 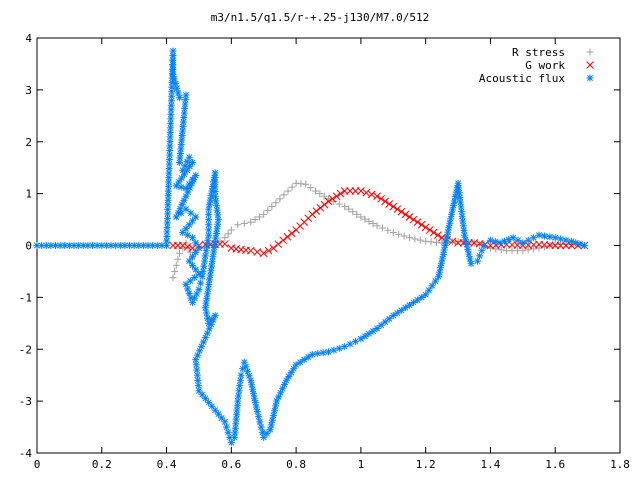 What do you see at coordinates (167, 464) in the screenshot?
I see `x-tick-label: 0.4` at bounding box center [167, 464].